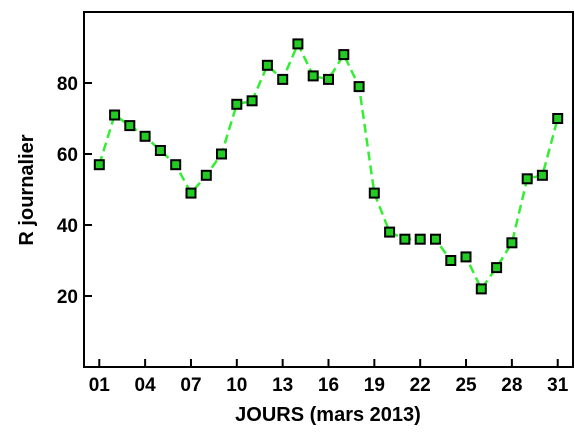 The image size is (575, 434). What do you see at coordinates (328, 385) in the screenshot?
I see `x-tick-label: 16` at bounding box center [328, 385].